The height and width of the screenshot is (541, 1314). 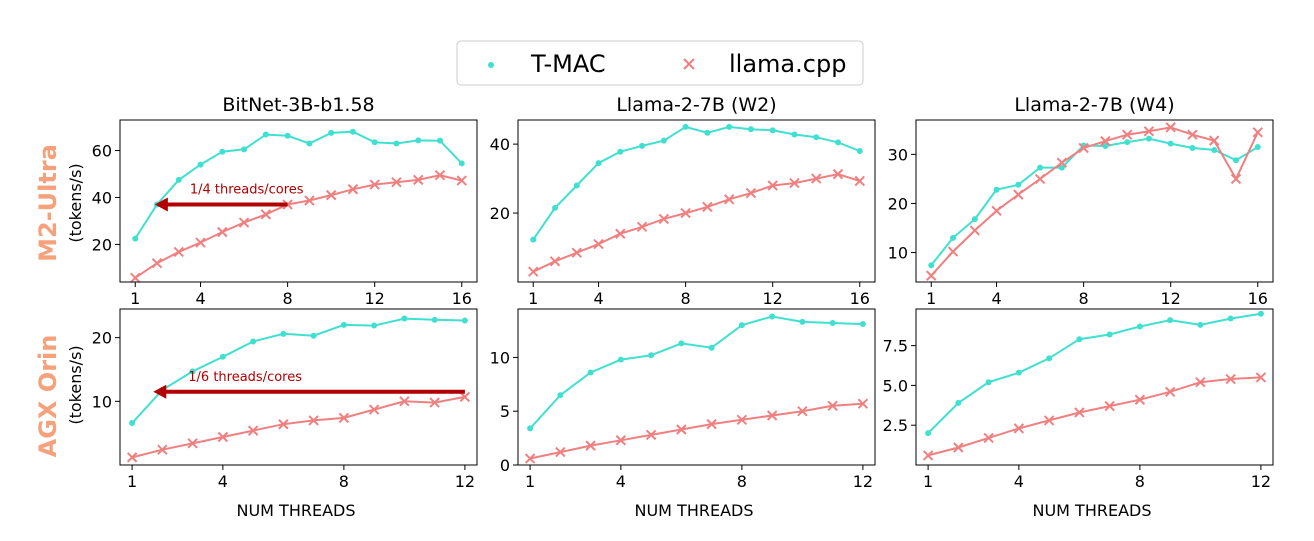 I want to click on arrow-head, so click(x=161, y=204).